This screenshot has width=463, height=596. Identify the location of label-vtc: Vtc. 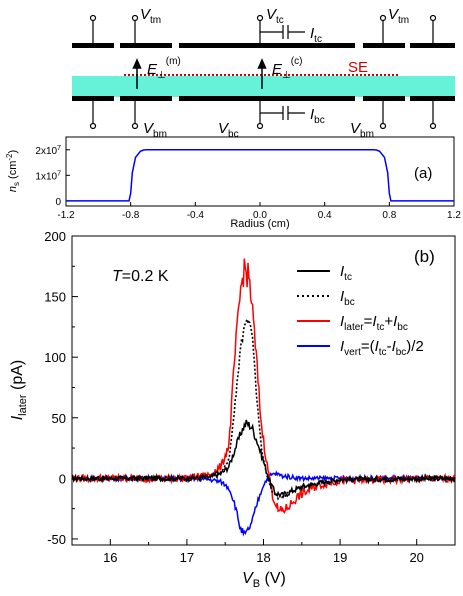
(275, 16).